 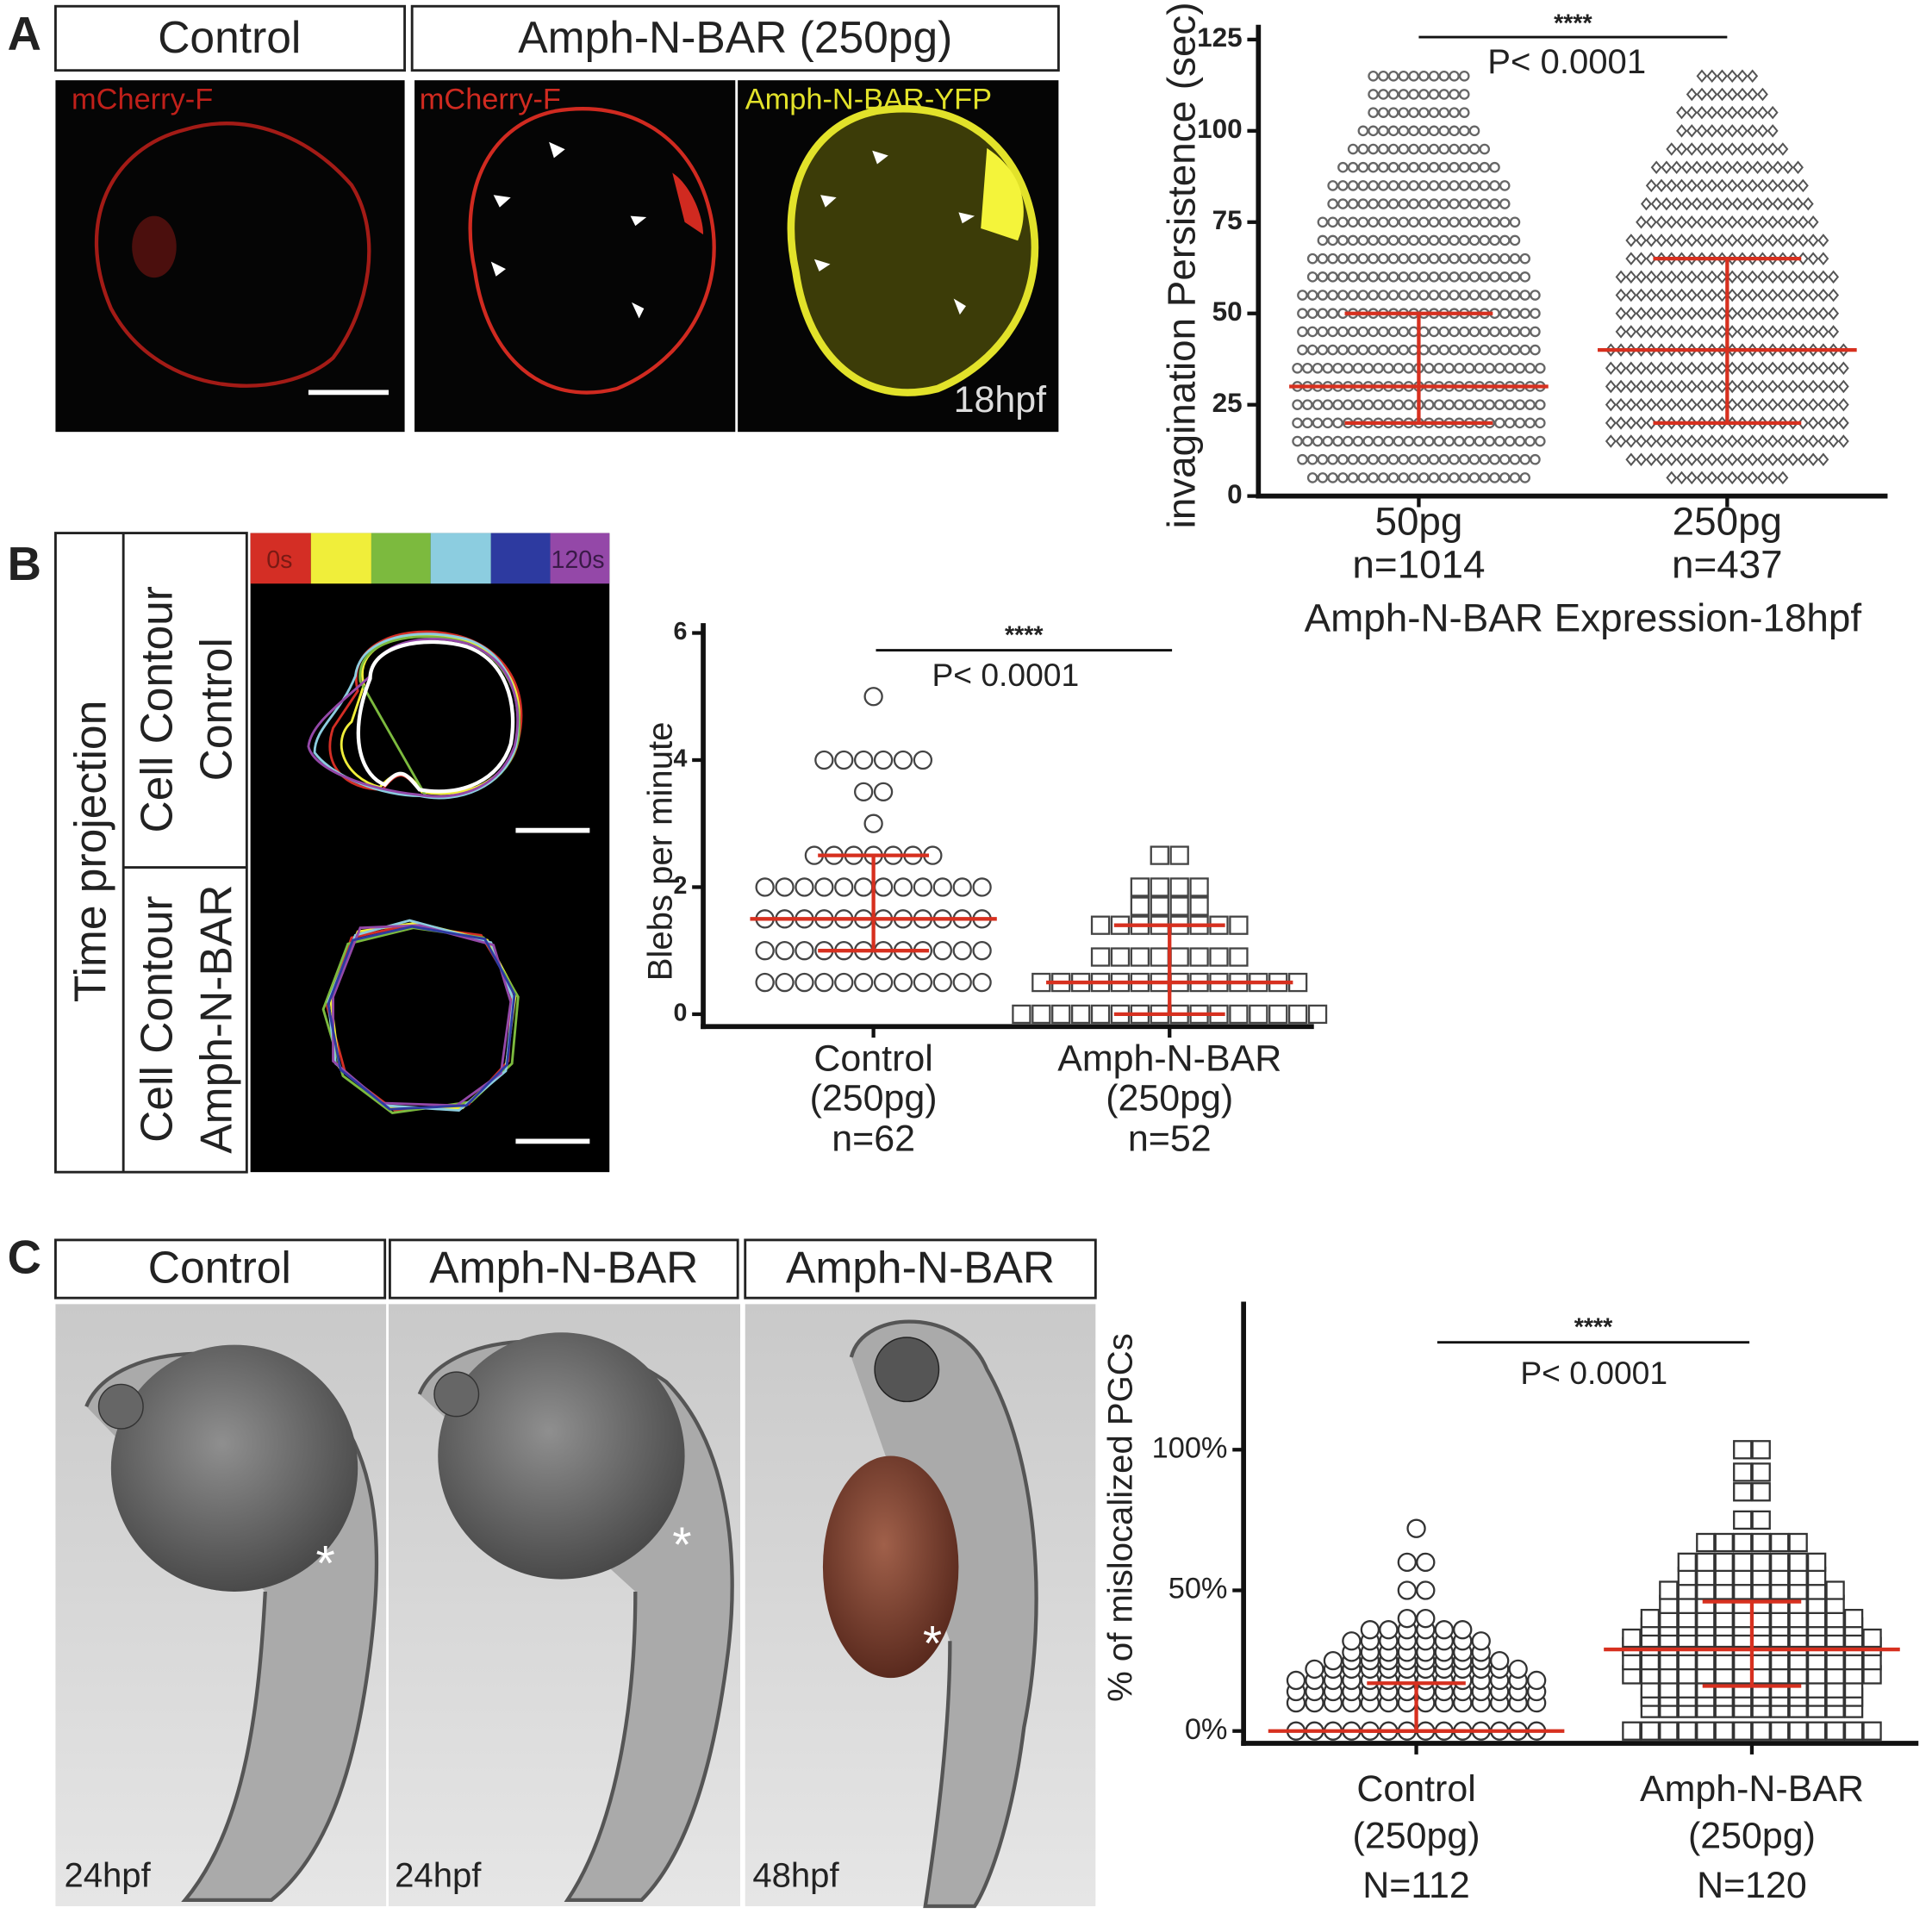 What do you see at coordinates (142, 100) in the screenshot?
I see `channel-label: mCherry-F` at bounding box center [142, 100].